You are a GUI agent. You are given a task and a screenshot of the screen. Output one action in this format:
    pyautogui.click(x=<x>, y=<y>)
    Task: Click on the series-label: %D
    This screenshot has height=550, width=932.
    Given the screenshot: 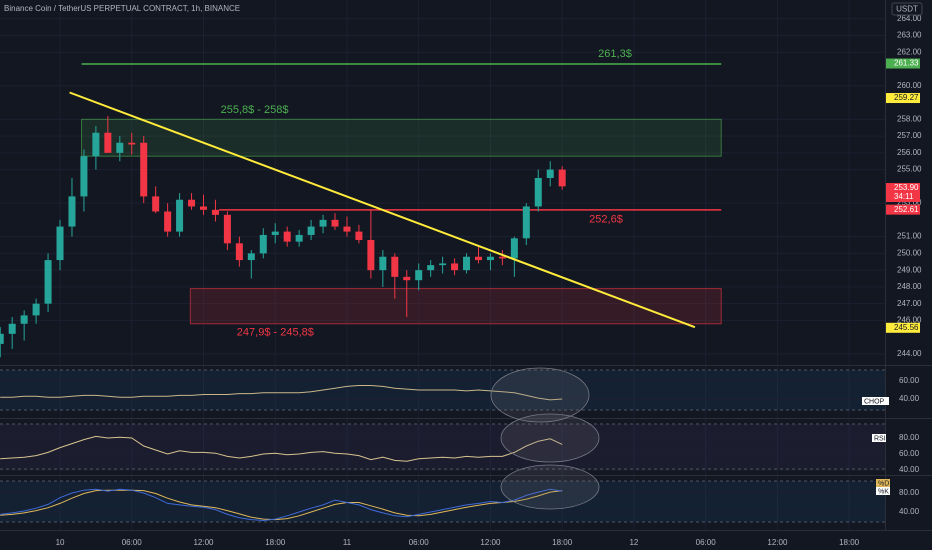 What is the action you would take?
    pyautogui.click(x=883, y=483)
    